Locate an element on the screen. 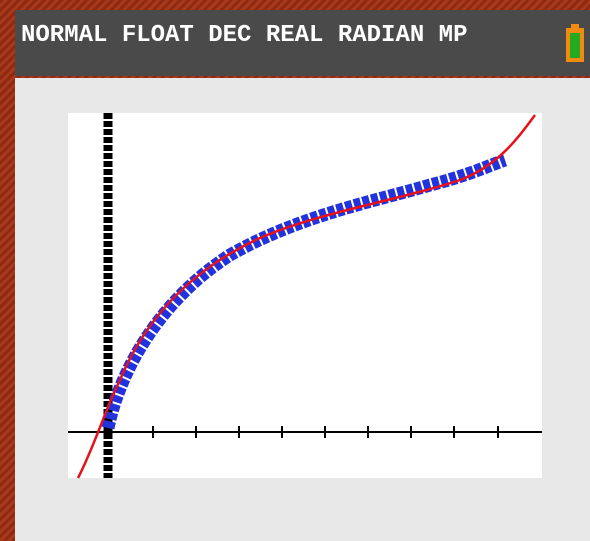  status-bar: NORMAL FLOAT DEC REAL RADIAN MP is located at coordinates (302, 43).